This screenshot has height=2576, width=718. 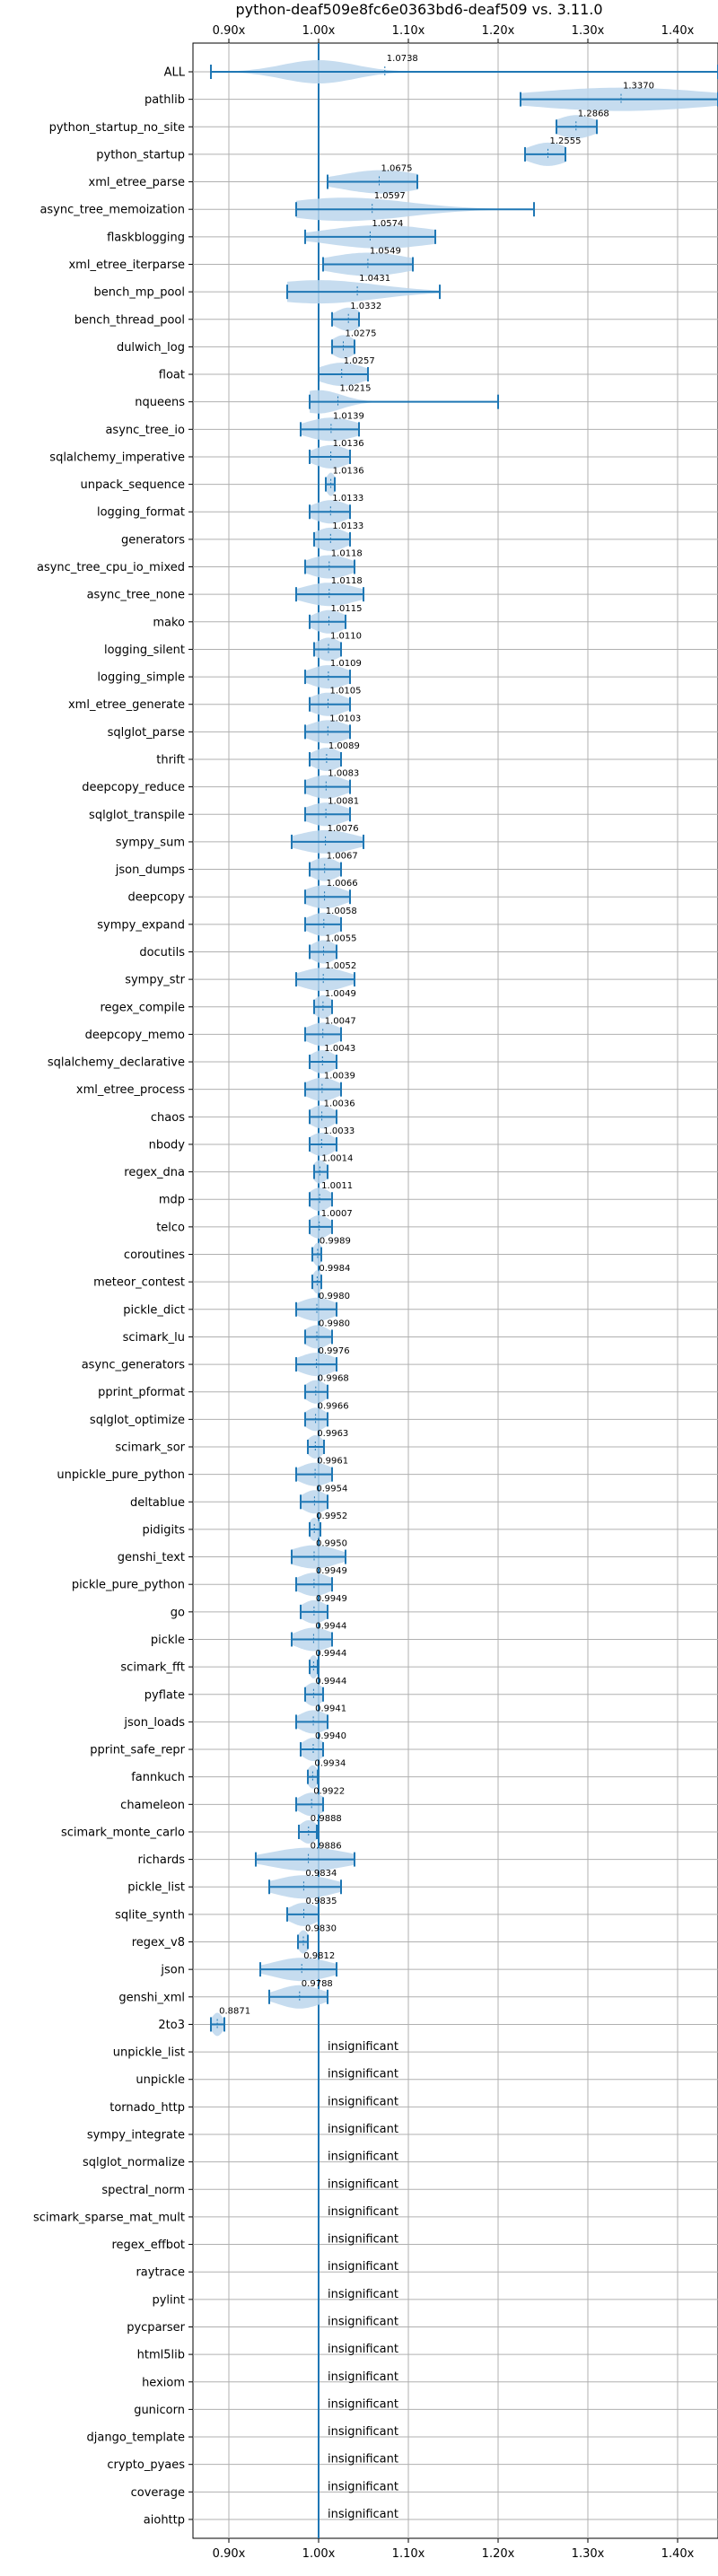 What do you see at coordinates (156, 1888) in the screenshot?
I see `benchmark-label: pickle_list` at bounding box center [156, 1888].